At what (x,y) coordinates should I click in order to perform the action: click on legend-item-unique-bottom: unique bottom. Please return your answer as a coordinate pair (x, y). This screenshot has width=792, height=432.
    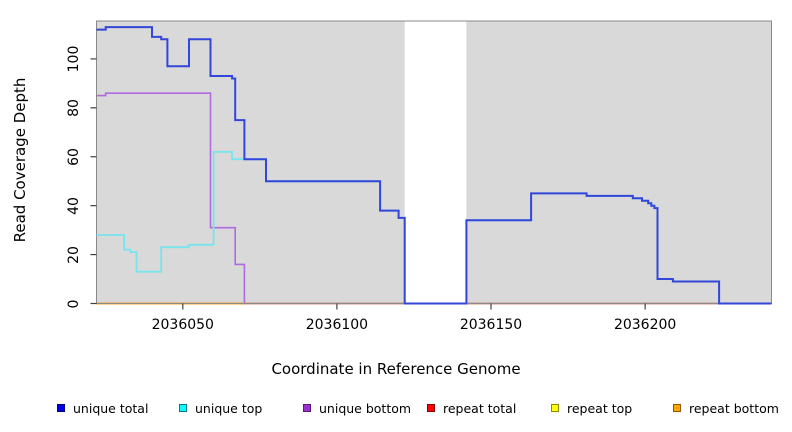
    Looking at the image, I should click on (357, 408).